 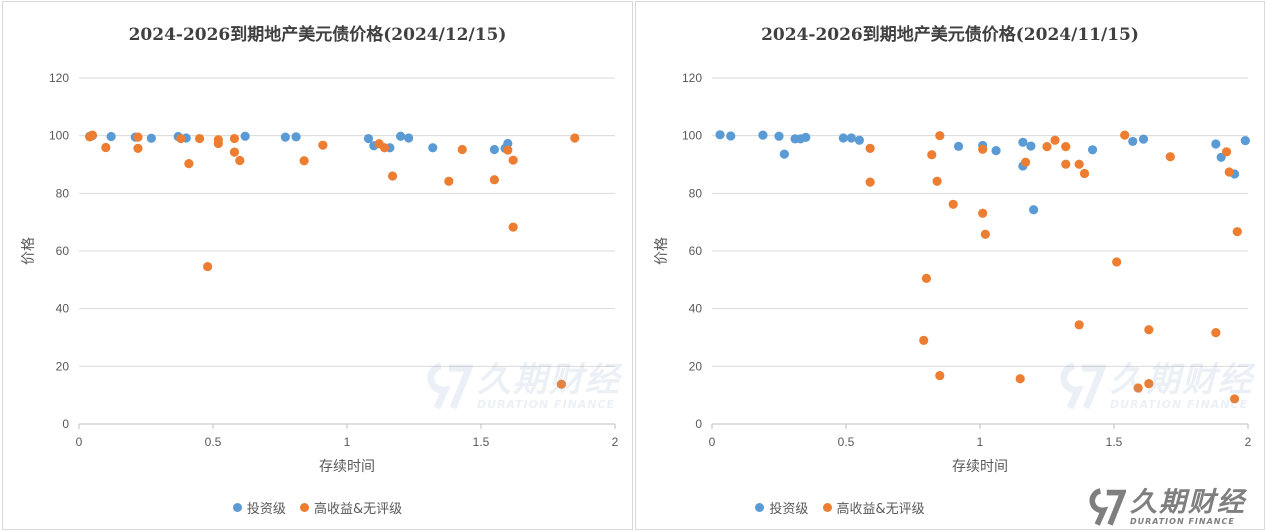 What do you see at coordinates (696, 309) in the screenshot?
I see `y-tick-label: 40` at bounding box center [696, 309].